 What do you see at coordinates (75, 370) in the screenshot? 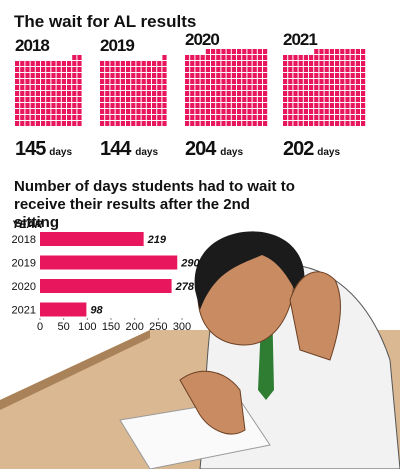
I see `desk-edge` at bounding box center [75, 370].